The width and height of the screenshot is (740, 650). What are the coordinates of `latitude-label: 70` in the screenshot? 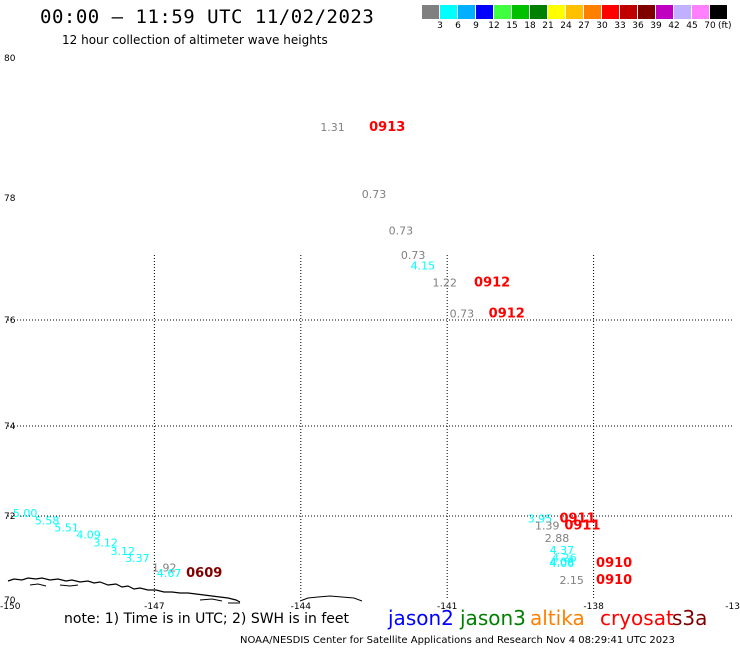 It's located at (10, 601).